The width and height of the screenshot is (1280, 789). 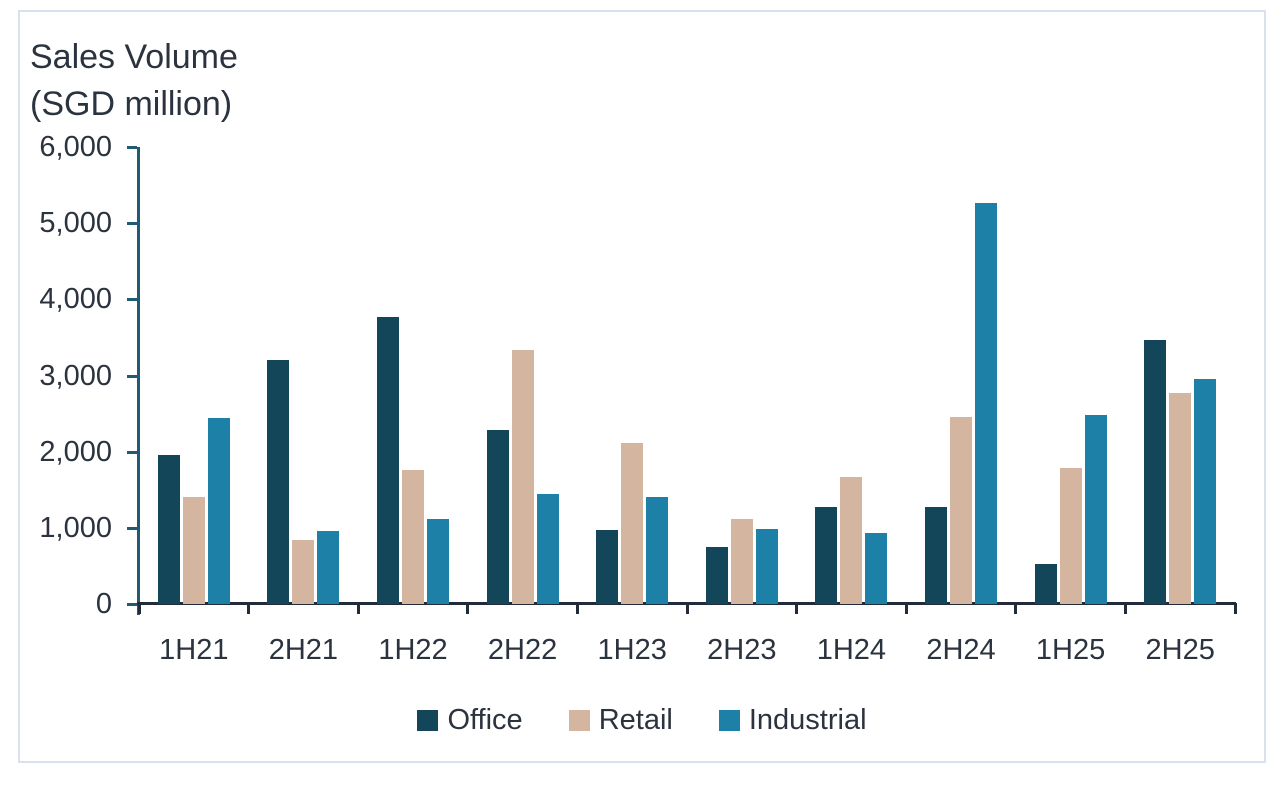 What do you see at coordinates (75, 451) in the screenshot?
I see `y-axis-label: 2,000` at bounding box center [75, 451].